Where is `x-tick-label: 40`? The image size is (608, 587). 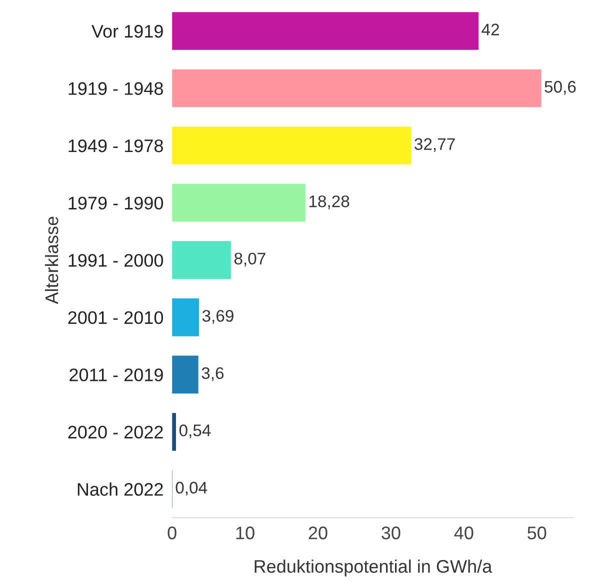 x-tick-label: 40 is located at coordinates (464, 533).